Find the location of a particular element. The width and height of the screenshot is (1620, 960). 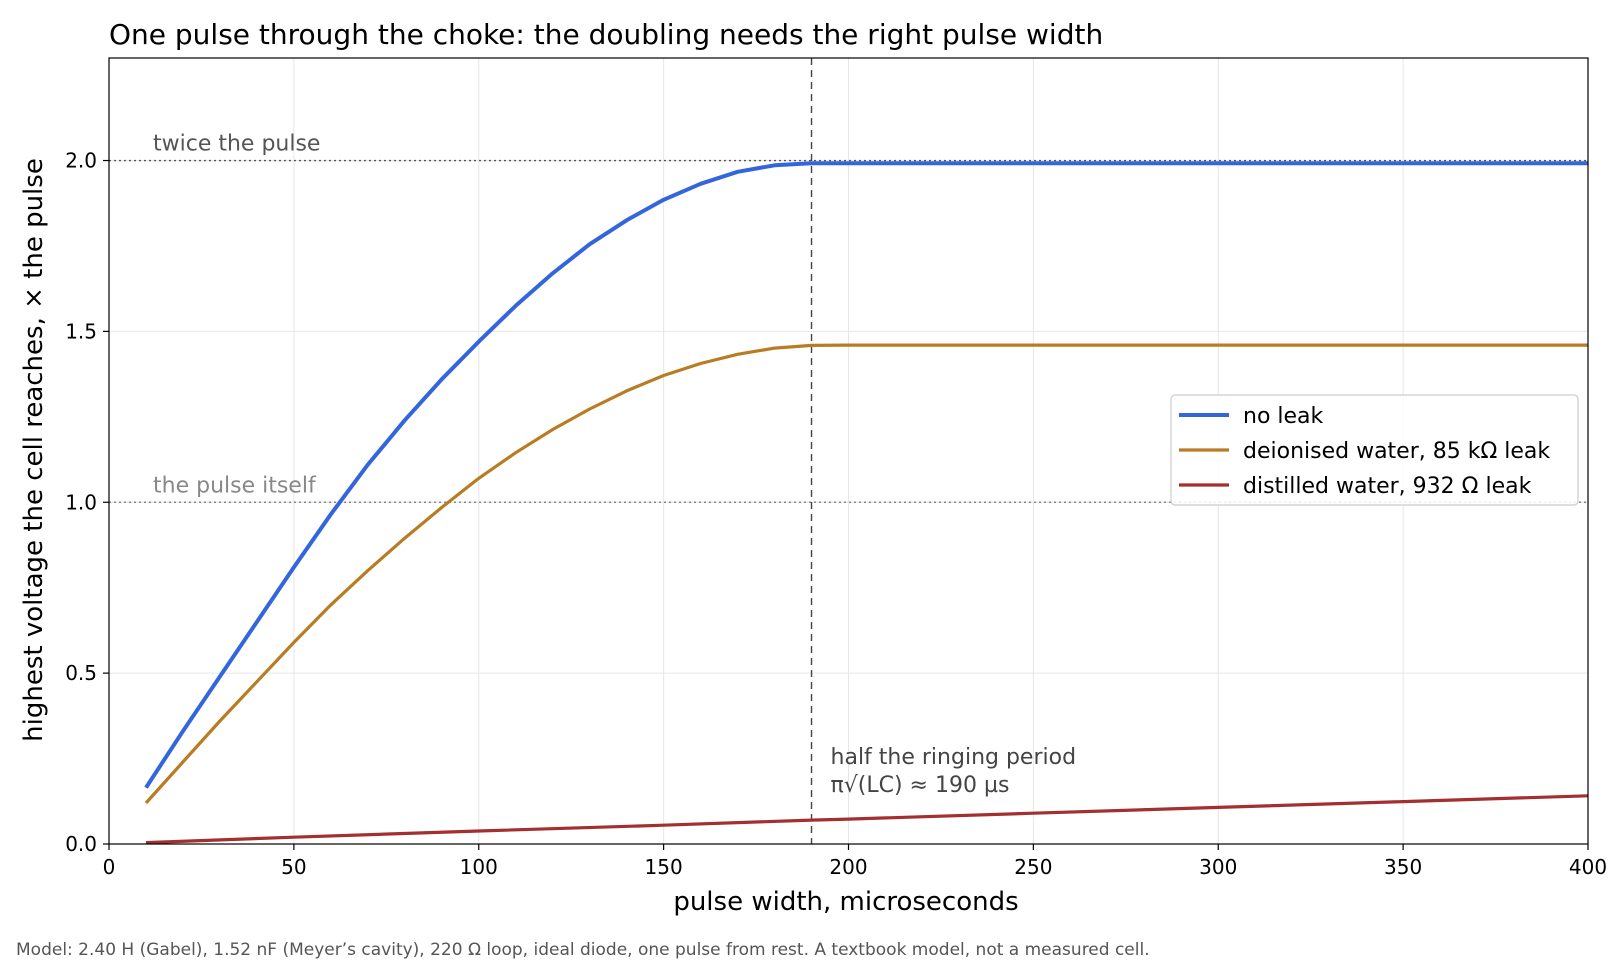

y-tick-label: 1.0 is located at coordinates (81, 502).